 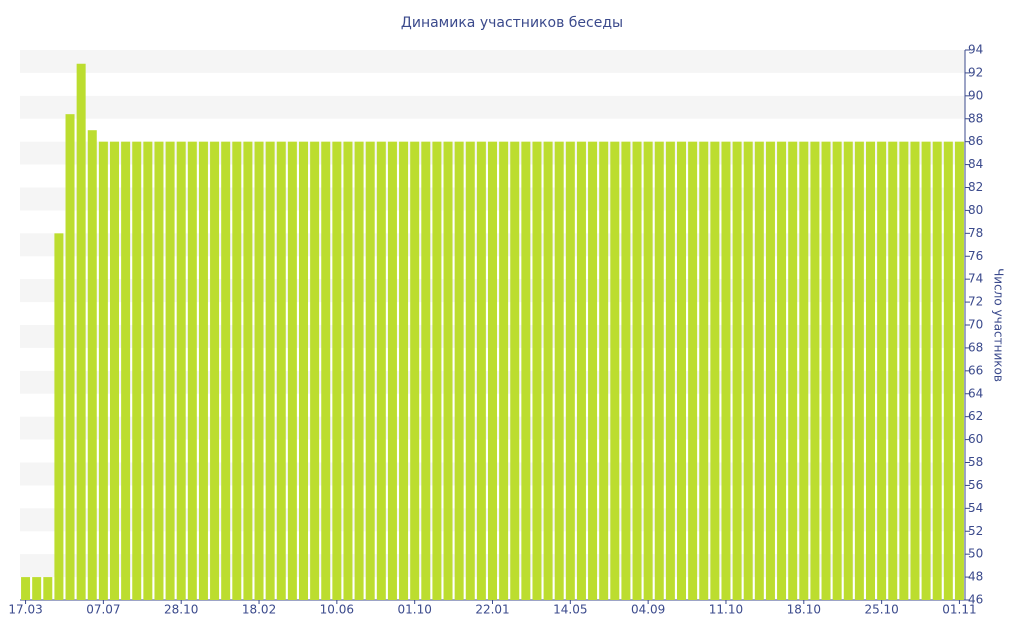 I want to click on y-tick-label: 86, so click(x=975, y=141).